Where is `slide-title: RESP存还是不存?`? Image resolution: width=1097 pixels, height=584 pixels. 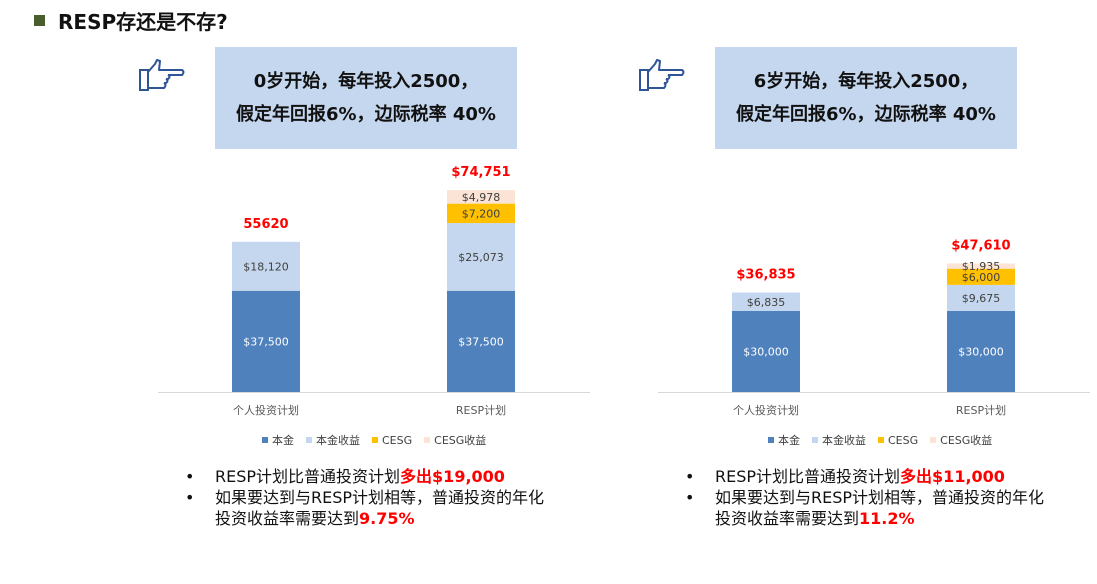 slide-title: RESP存还是不存? is located at coordinates (131, 20).